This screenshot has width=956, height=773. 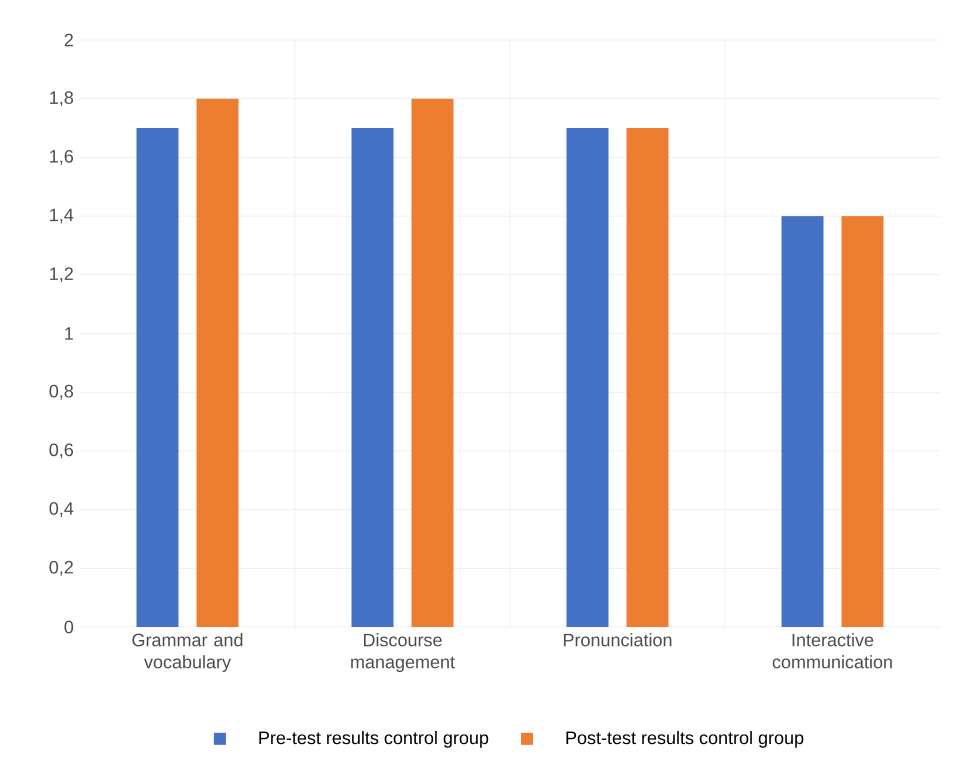 I want to click on y-tick-label: 0,6, so click(x=61, y=450).